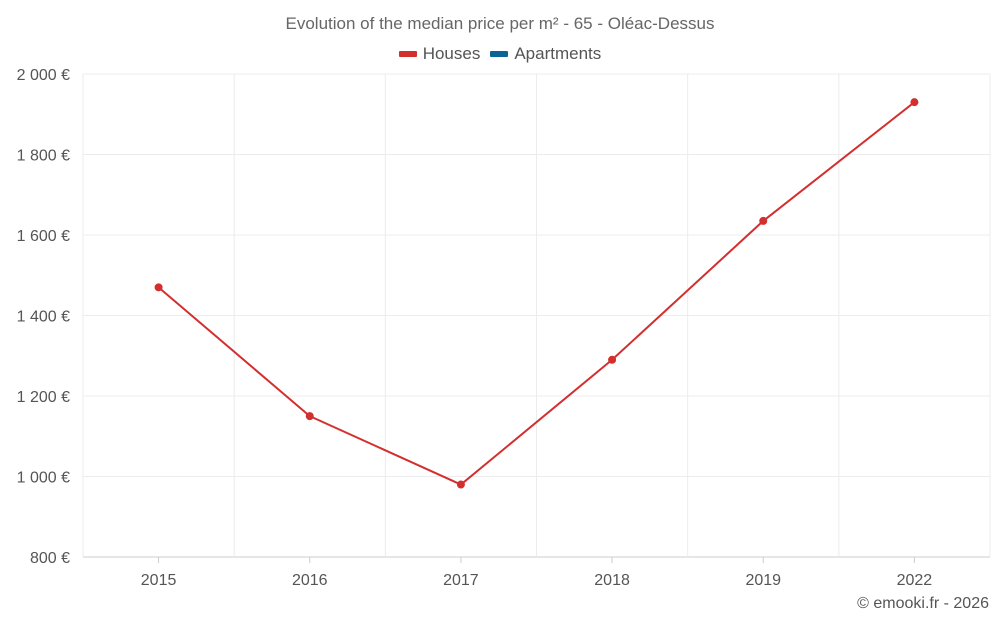 The height and width of the screenshot is (625, 1000). I want to click on x-tick-label: 2016, so click(310, 580).